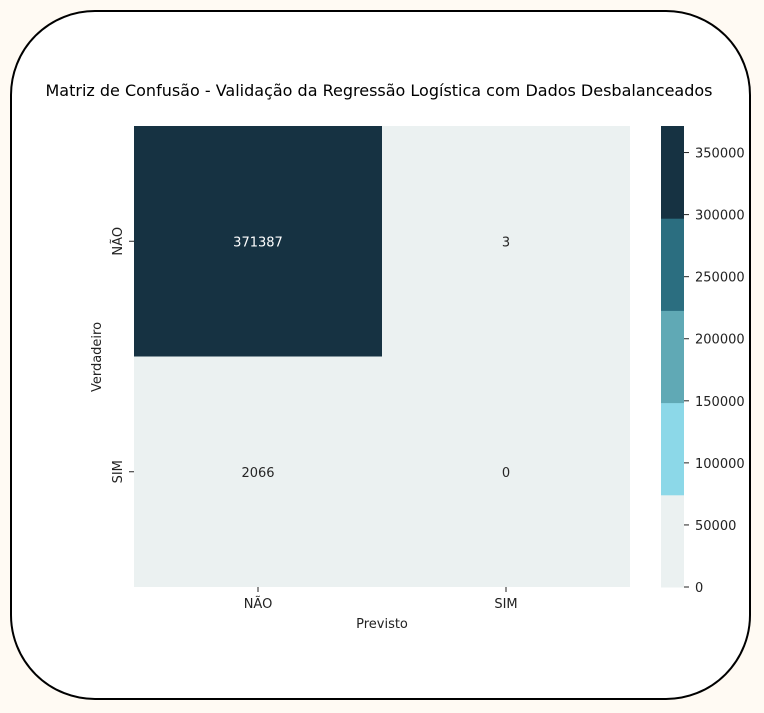 The height and width of the screenshot is (713, 764). I want to click on colorbar-tick-label: 100000, so click(720, 464).